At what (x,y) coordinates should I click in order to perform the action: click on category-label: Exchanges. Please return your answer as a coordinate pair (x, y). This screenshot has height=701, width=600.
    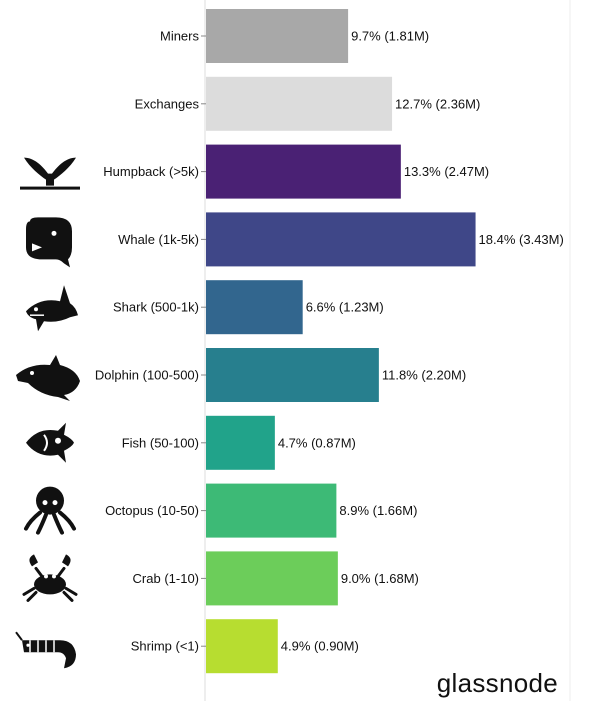
    Looking at the image, I should click on (167, 103).